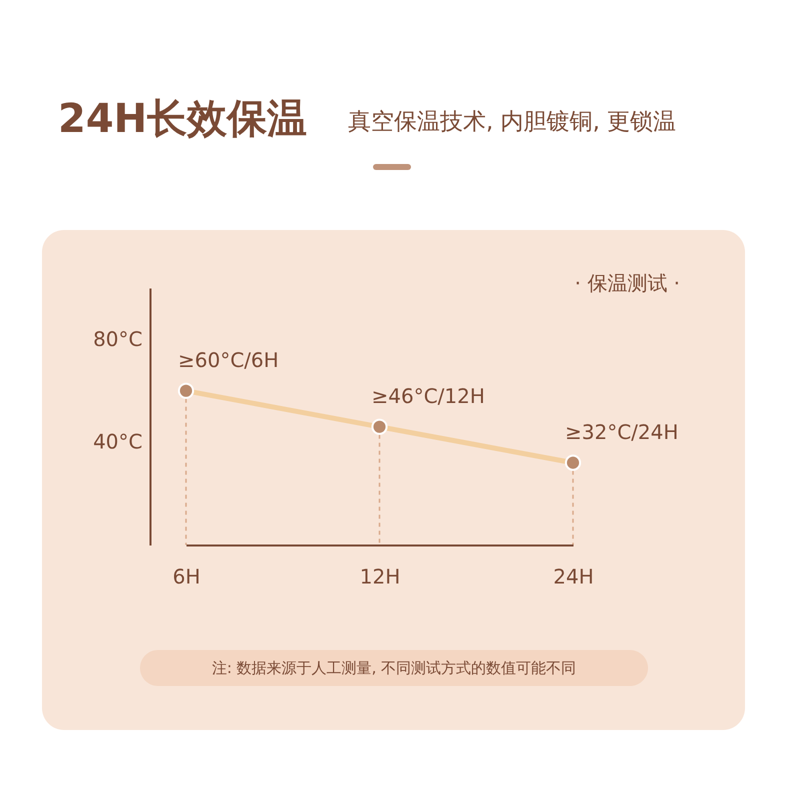 This screenshot has width=790, height=811. What do you see at coordinates (117, 338) in the screenshot?
I see `y-tick-label: 80°C` at bounding box center [117, 338].